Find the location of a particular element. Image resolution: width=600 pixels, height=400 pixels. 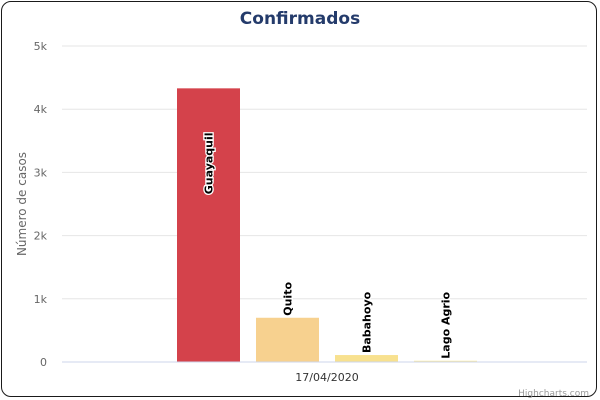

chart-title: Confirmados is located at coordinates (300, 19).